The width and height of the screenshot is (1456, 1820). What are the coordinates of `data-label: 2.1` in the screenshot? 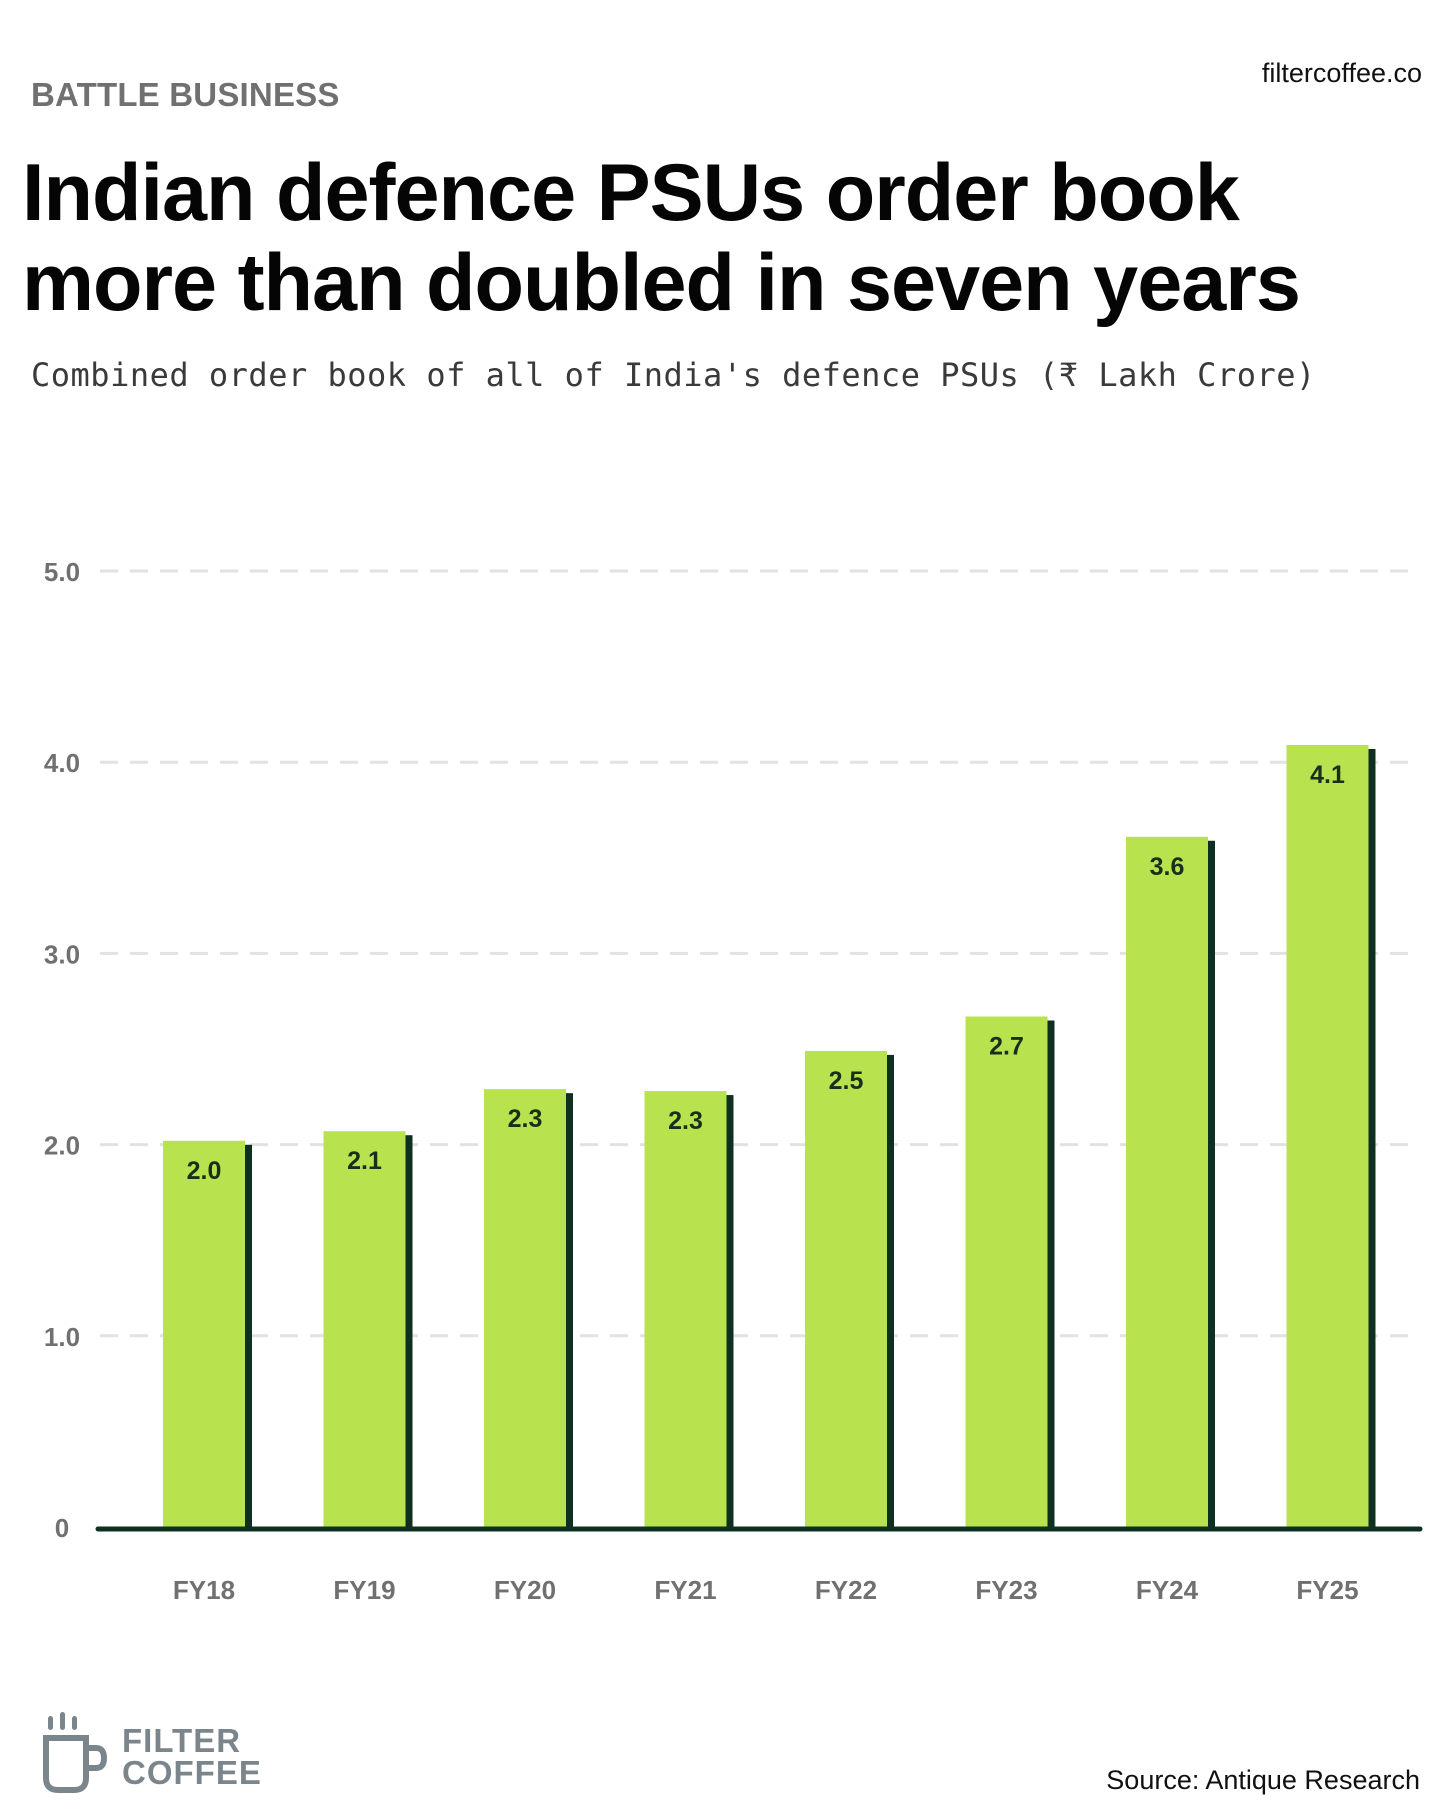 It's located at (364, 1161).